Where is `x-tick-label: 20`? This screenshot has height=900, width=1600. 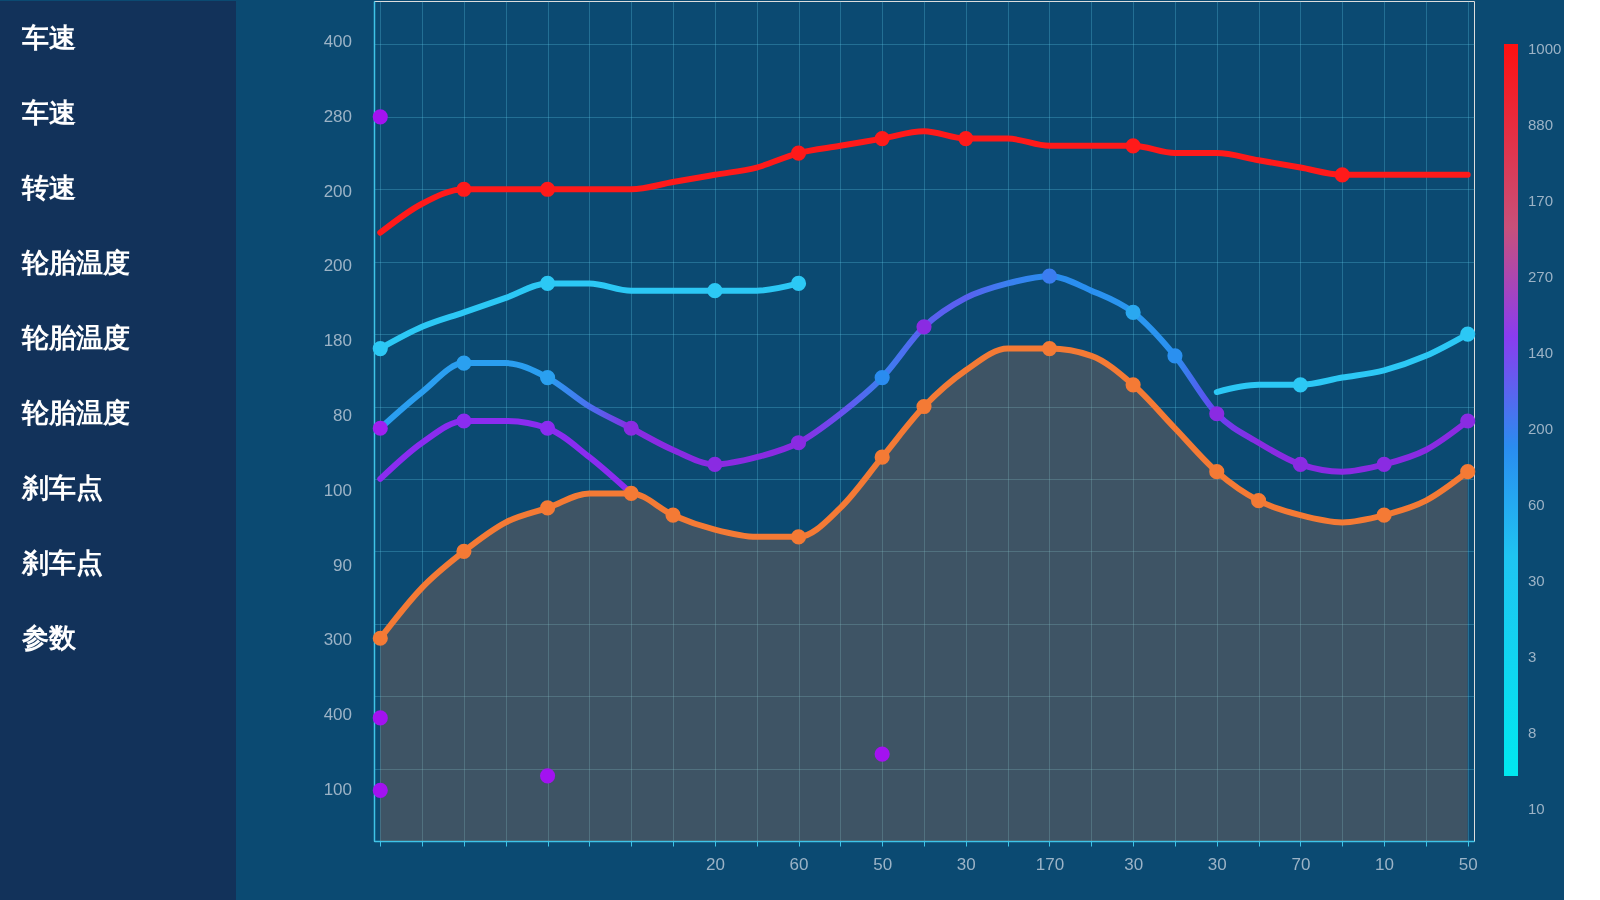
x-tick-label: 20 is located at coordinates (715, 864).